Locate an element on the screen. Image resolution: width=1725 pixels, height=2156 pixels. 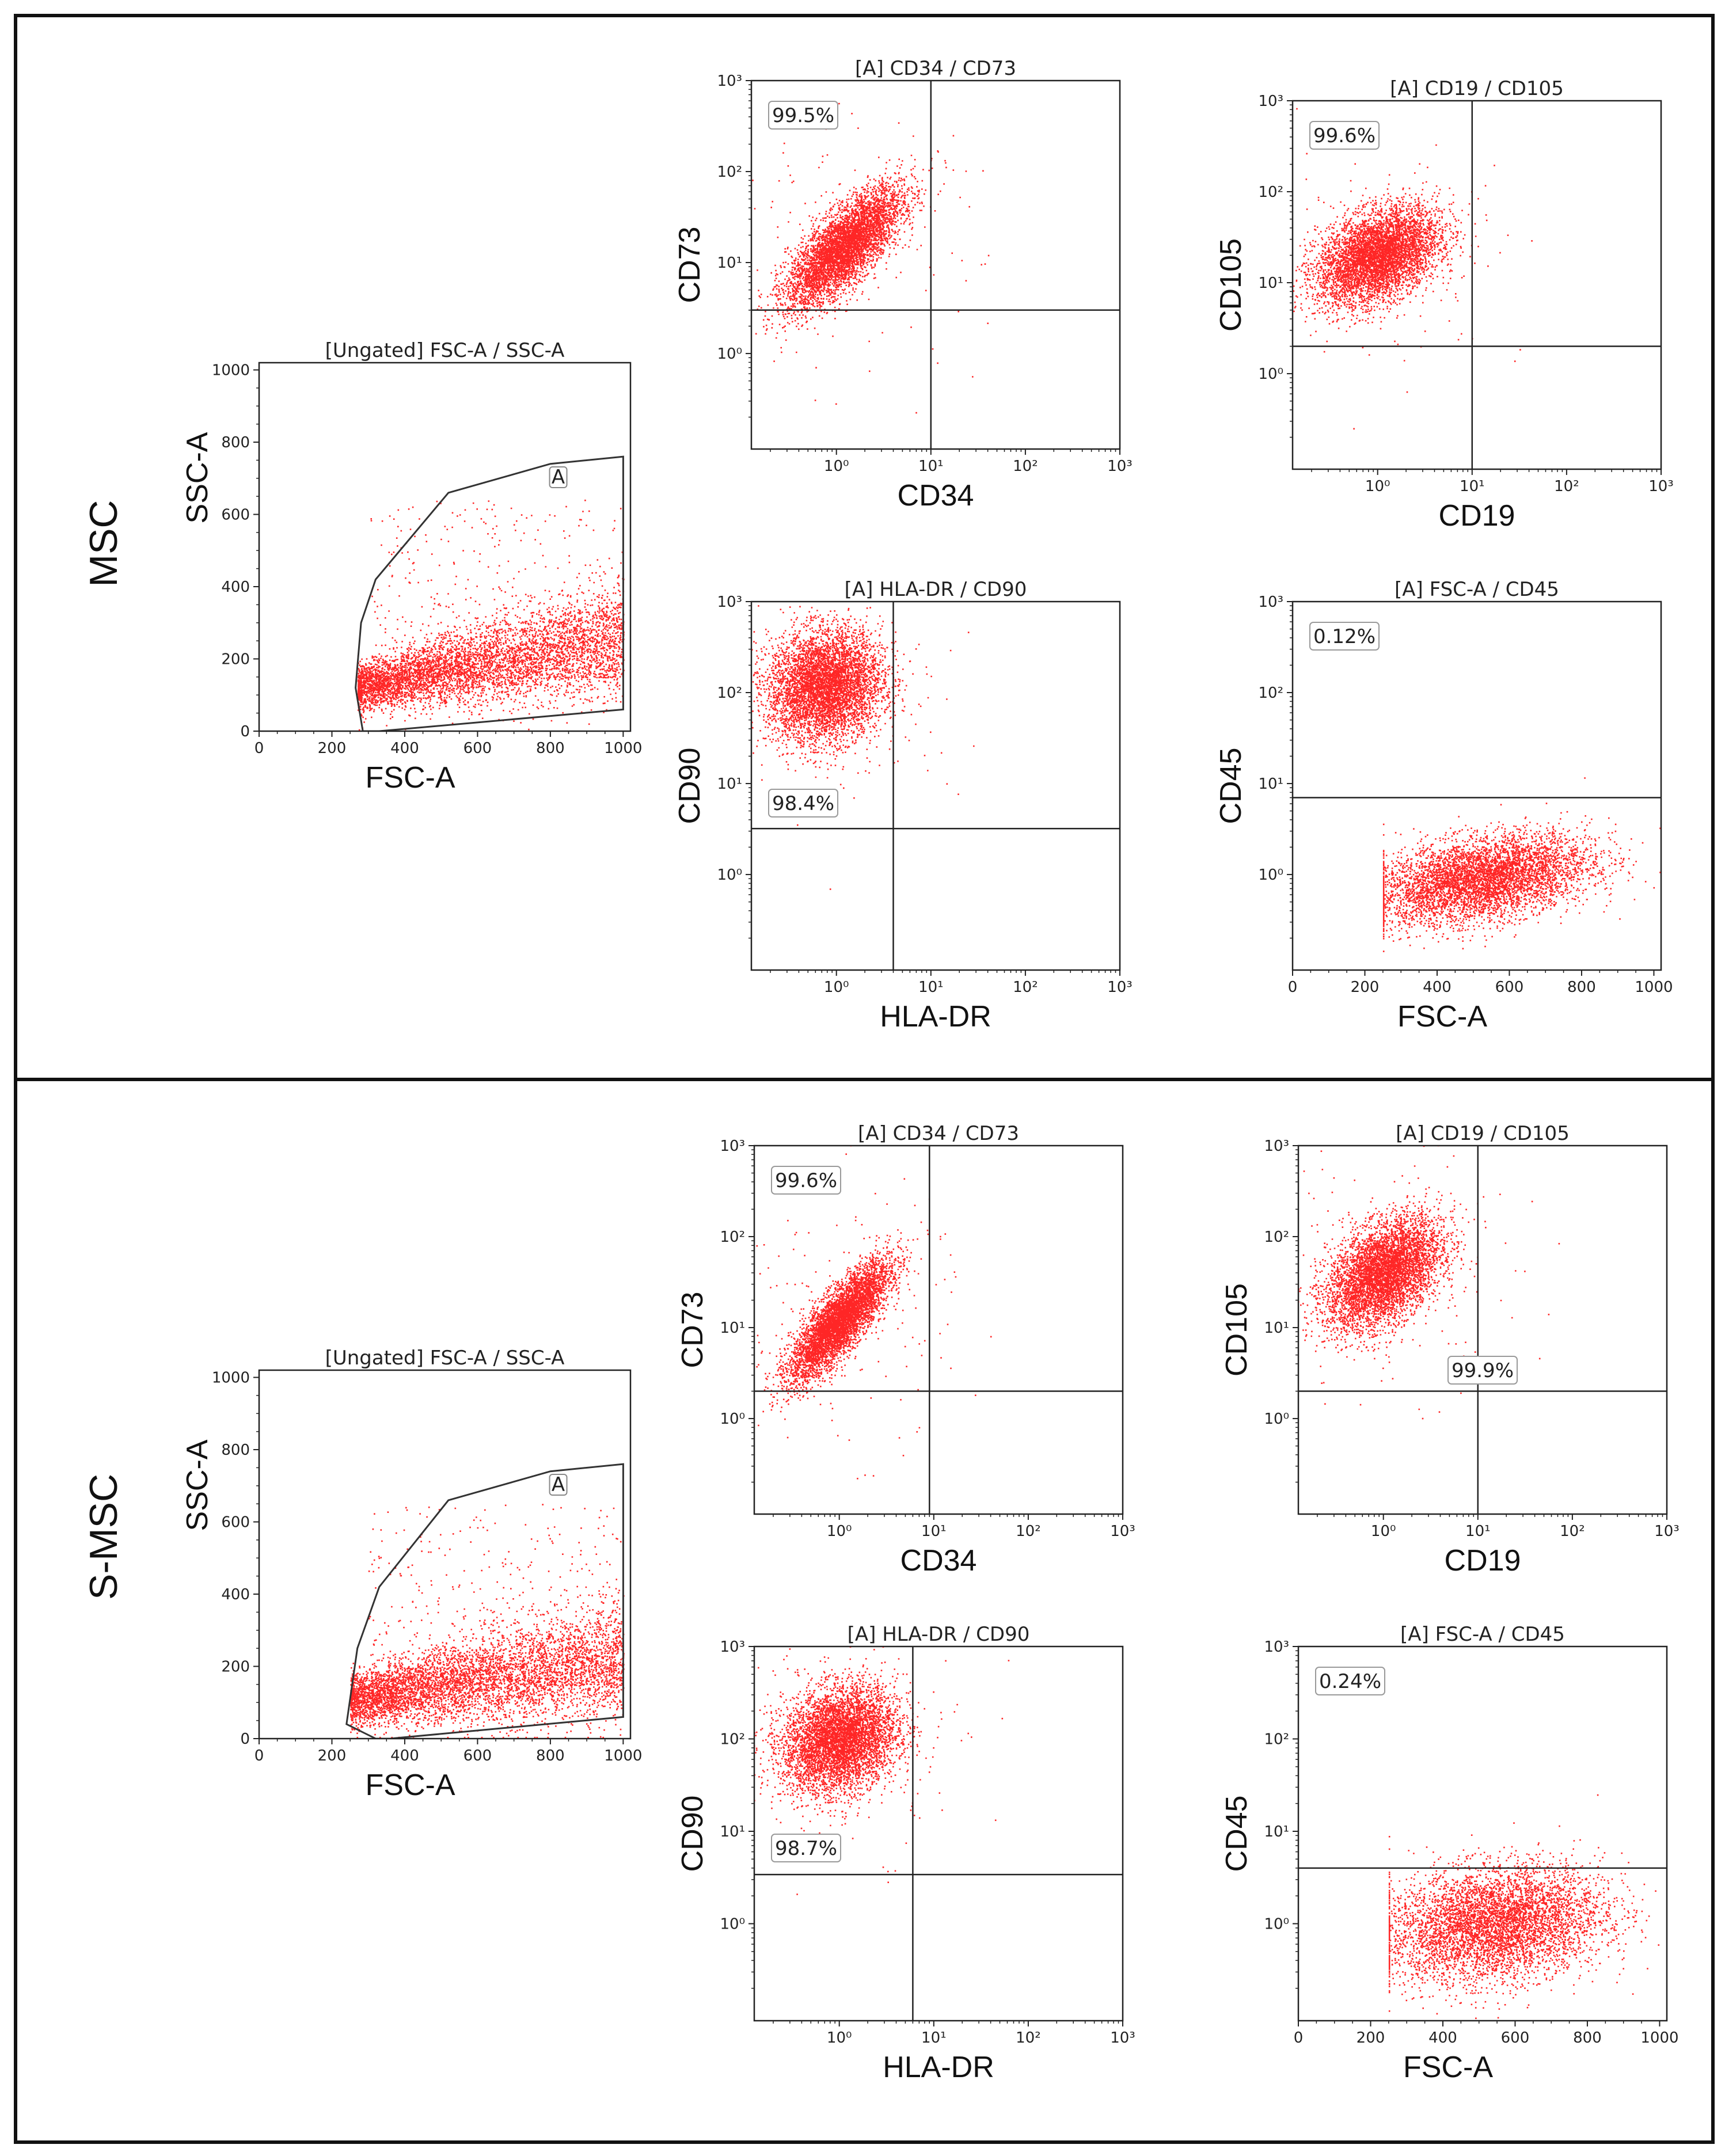
y-axis-label: CD90 is located at coordinates (689, 786).